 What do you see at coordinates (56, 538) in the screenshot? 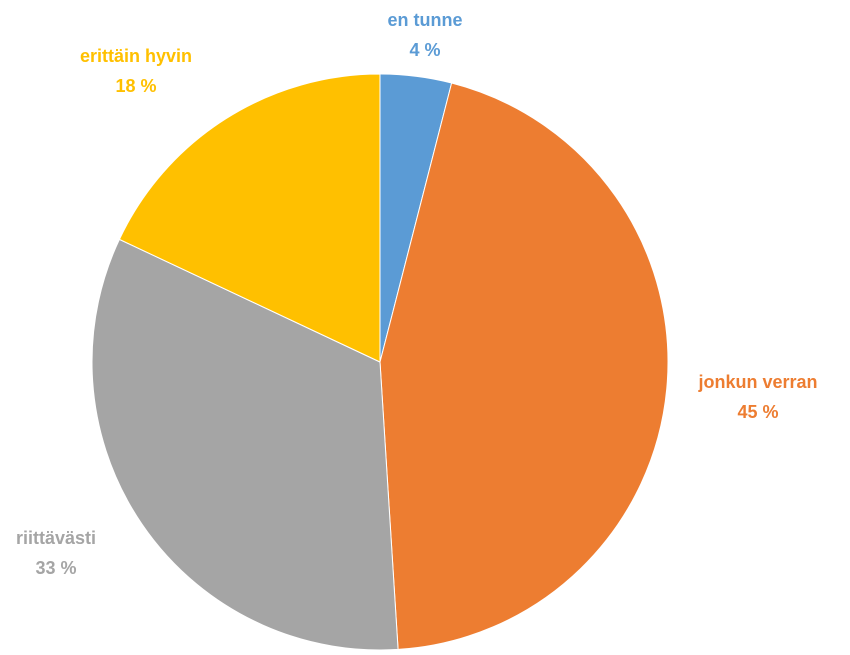
I see `slice-category-label: riittävästi` at bounding box center [56, 538].